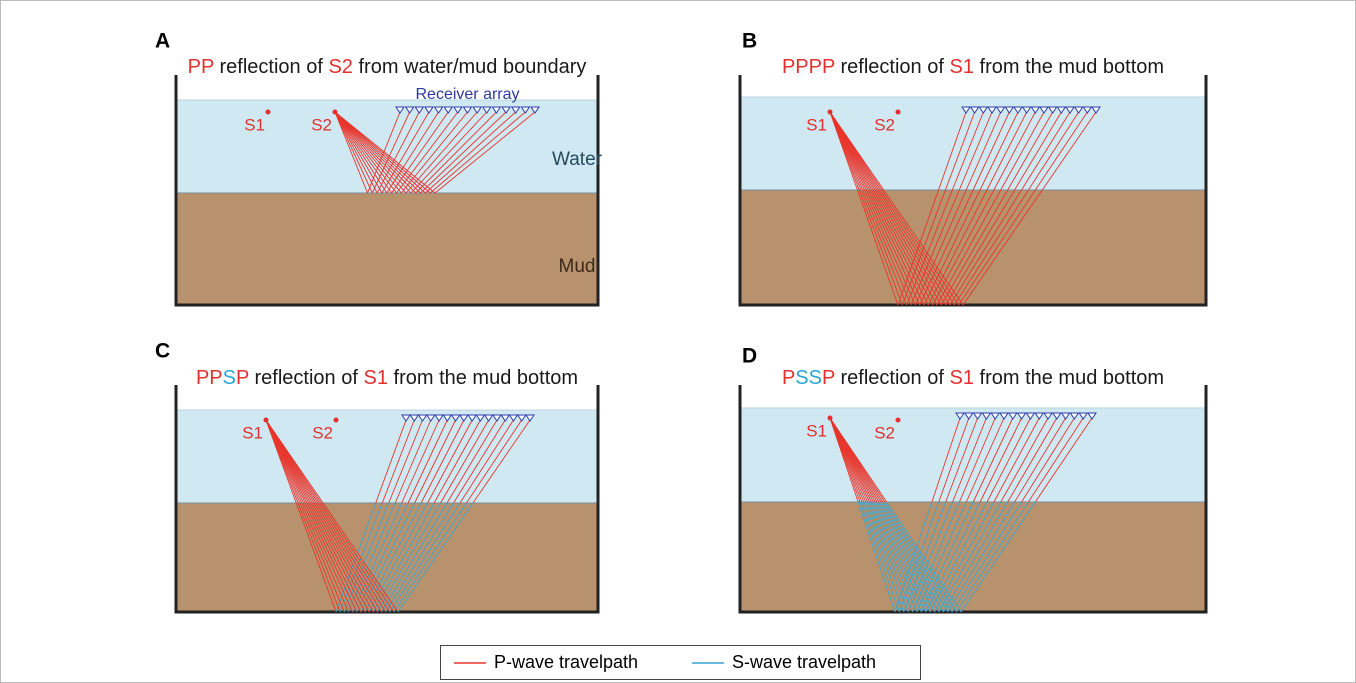  I want to click on title-part: reflection of, so click(271, 67).